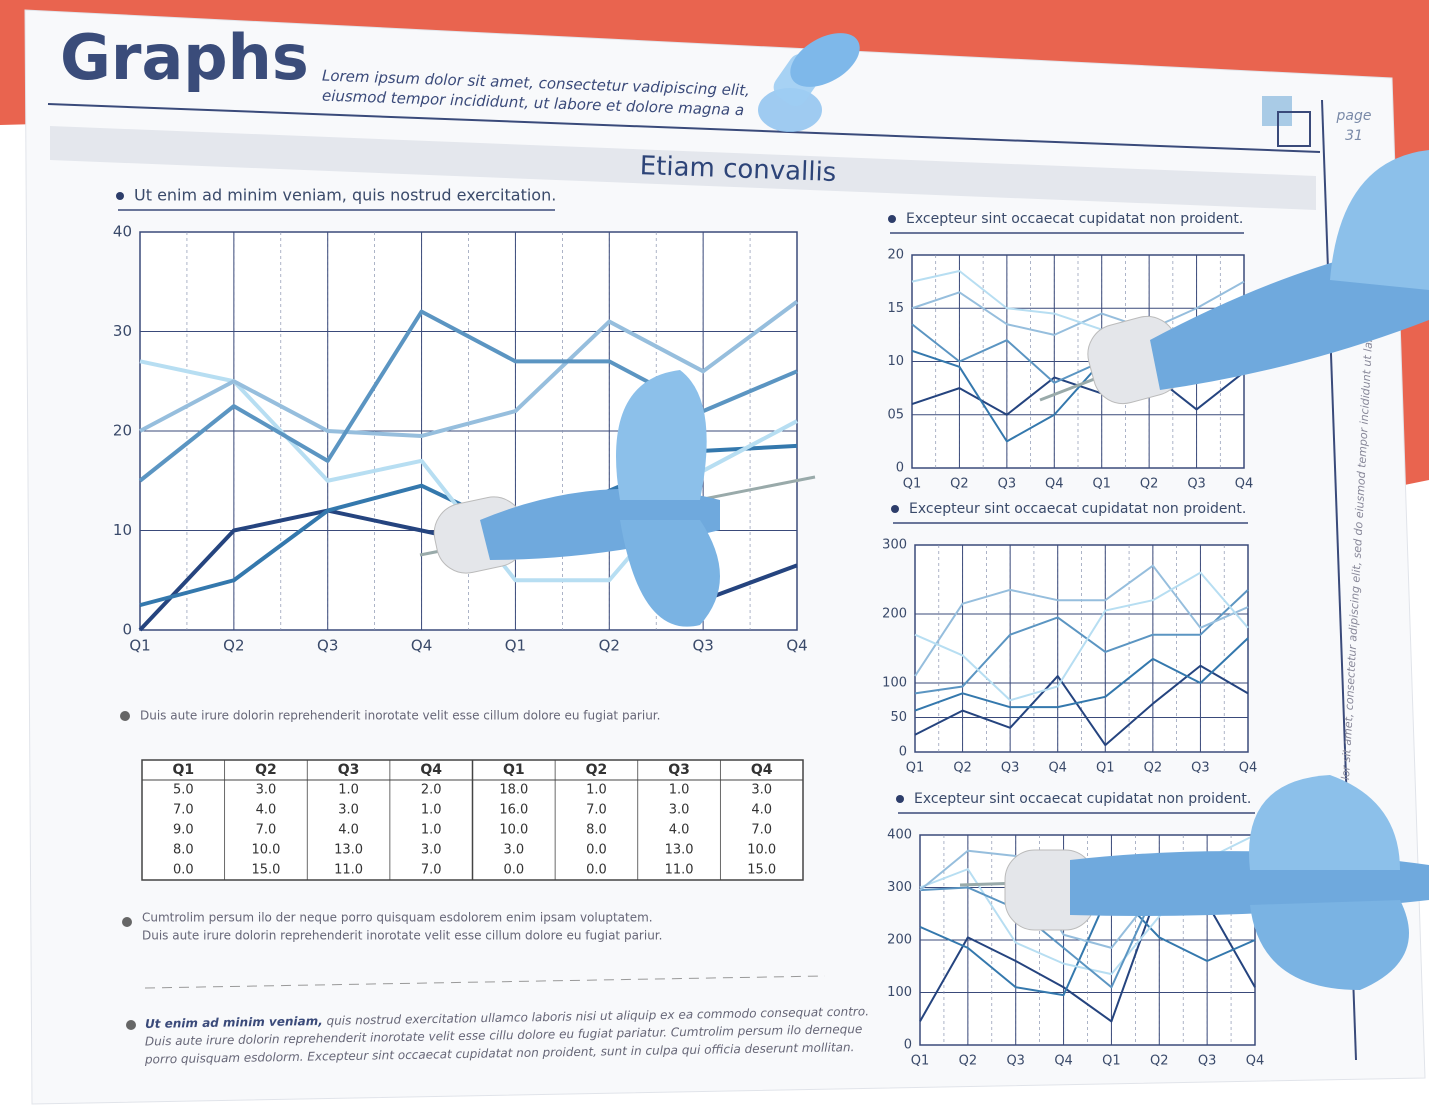 The height and width of the screenshot is (1109, 1429). I want to click on section-title: Etiam convallis, so click(738, 169).